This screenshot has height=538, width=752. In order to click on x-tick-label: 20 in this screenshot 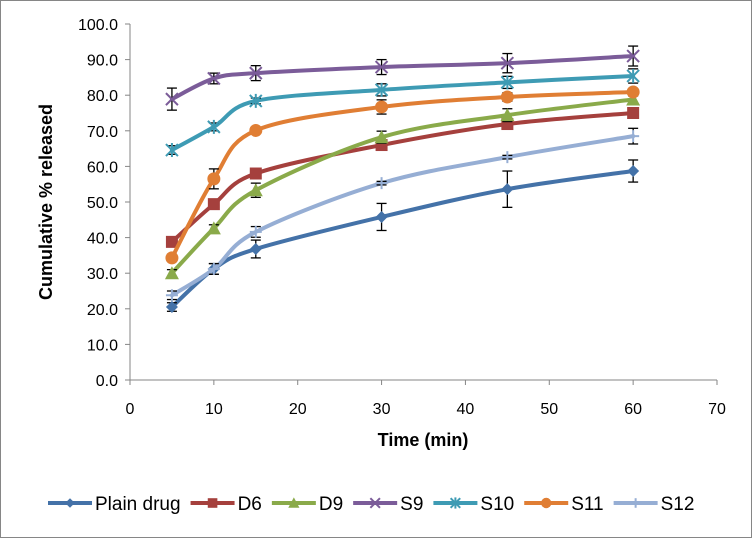, I will do `click(298, 409)`.